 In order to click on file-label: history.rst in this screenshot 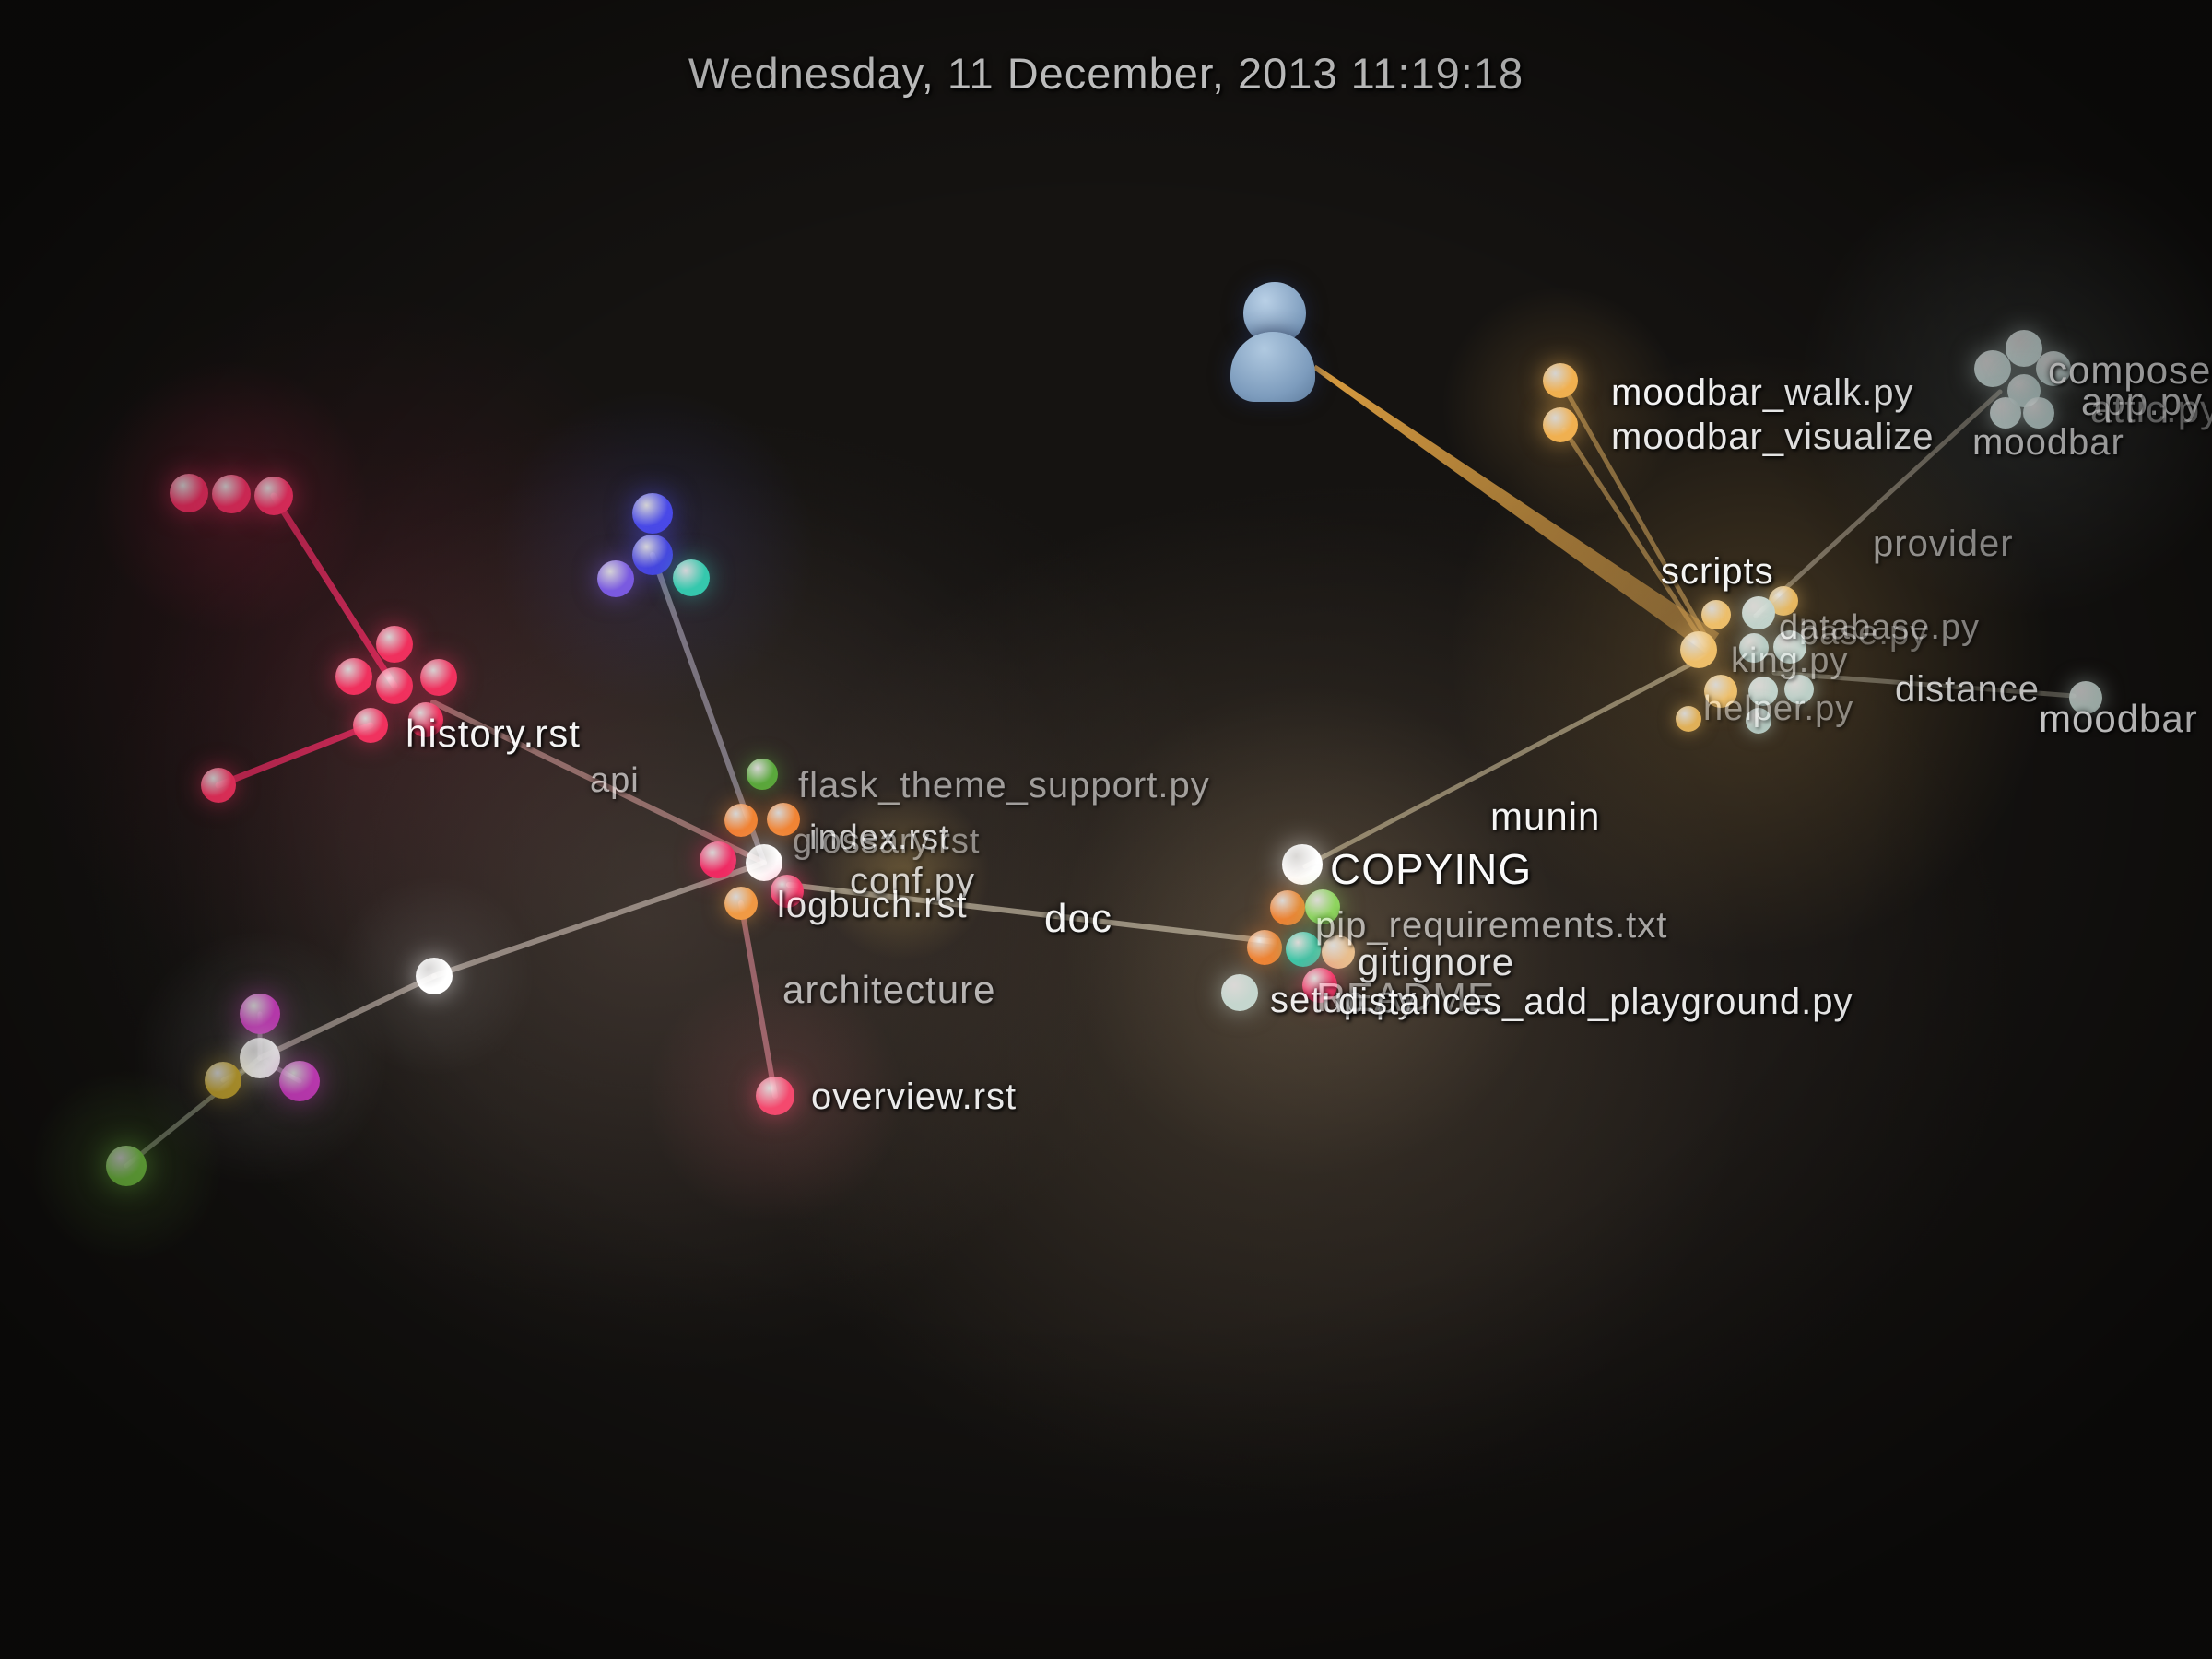, I will do `click(493, 733)`.